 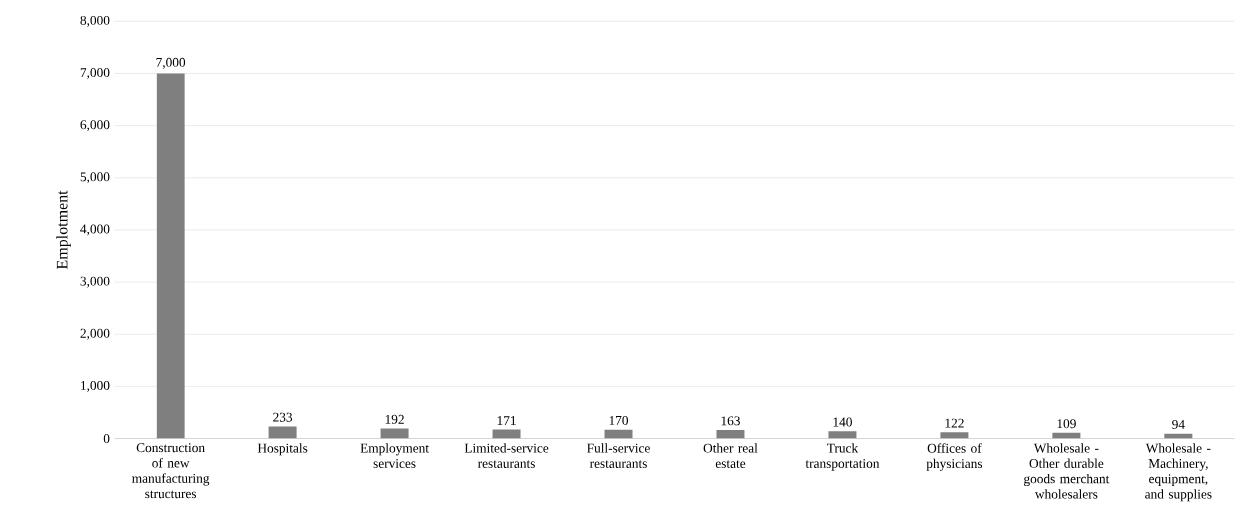 What do you see at coordinates (1178, 425) in the screenshot?
I see `data-label: 94` at bounding box center [1178, 425].